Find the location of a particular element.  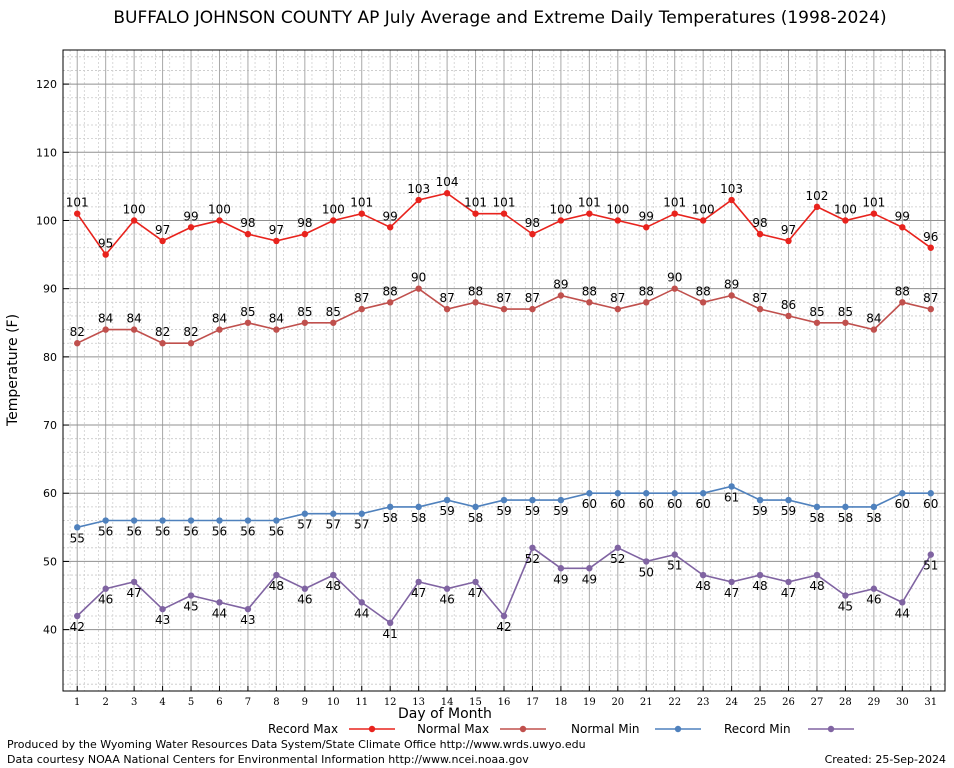

x-tick-label: 20 is located at coordinates (617, 702).